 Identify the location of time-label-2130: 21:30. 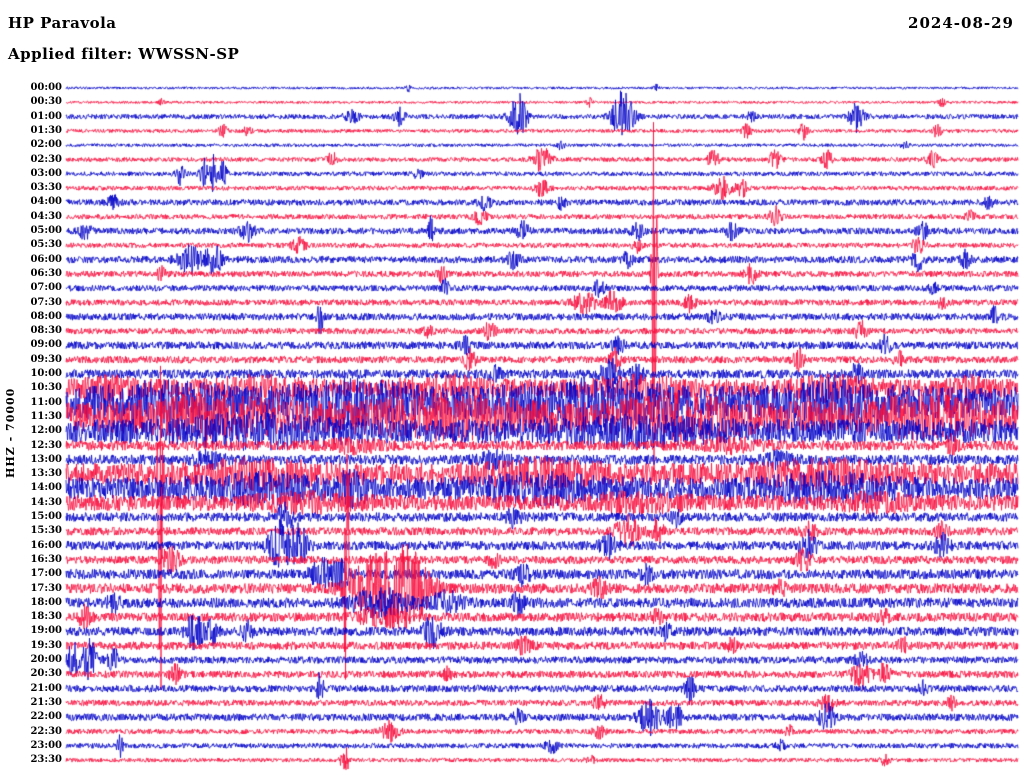
(46, 702).